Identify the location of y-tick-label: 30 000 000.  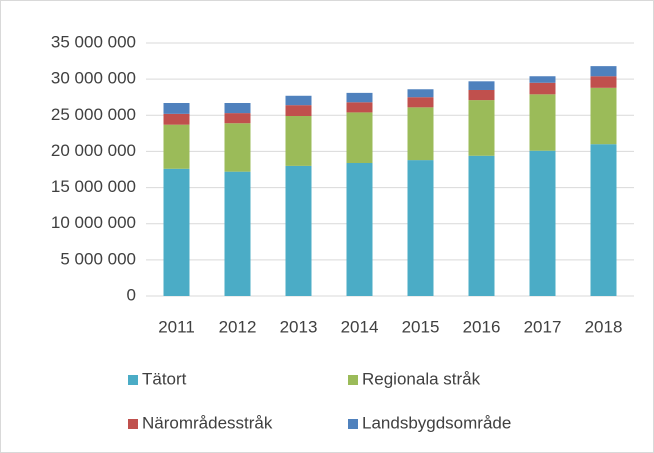
(93, 78).